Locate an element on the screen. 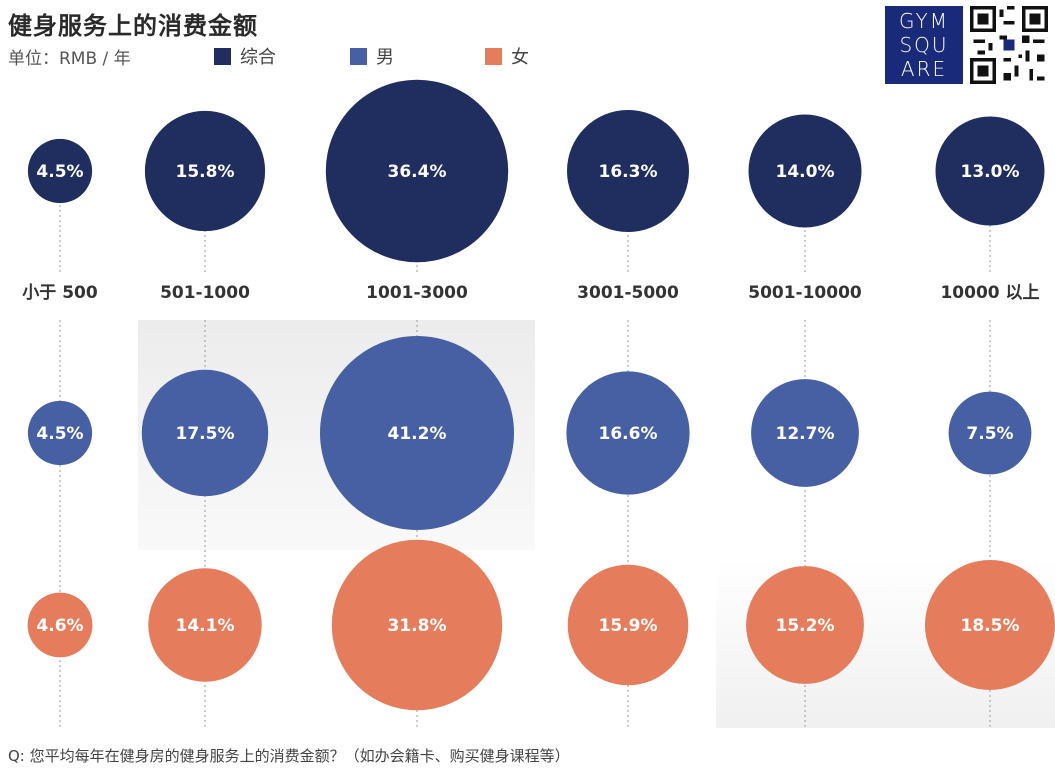  bubble-label-male-1: 17.5% is located at coordinates (205, 434).